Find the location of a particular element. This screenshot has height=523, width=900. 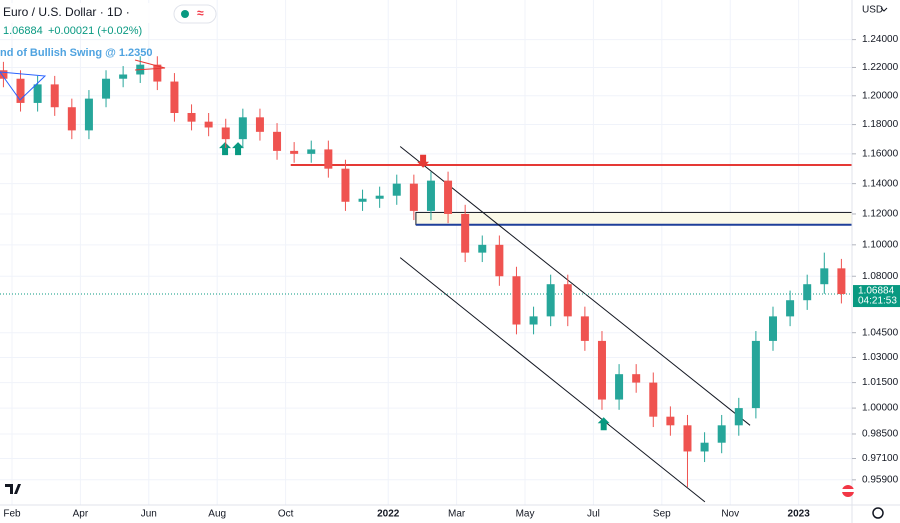

price-tag is located at coordinates (876, 296).